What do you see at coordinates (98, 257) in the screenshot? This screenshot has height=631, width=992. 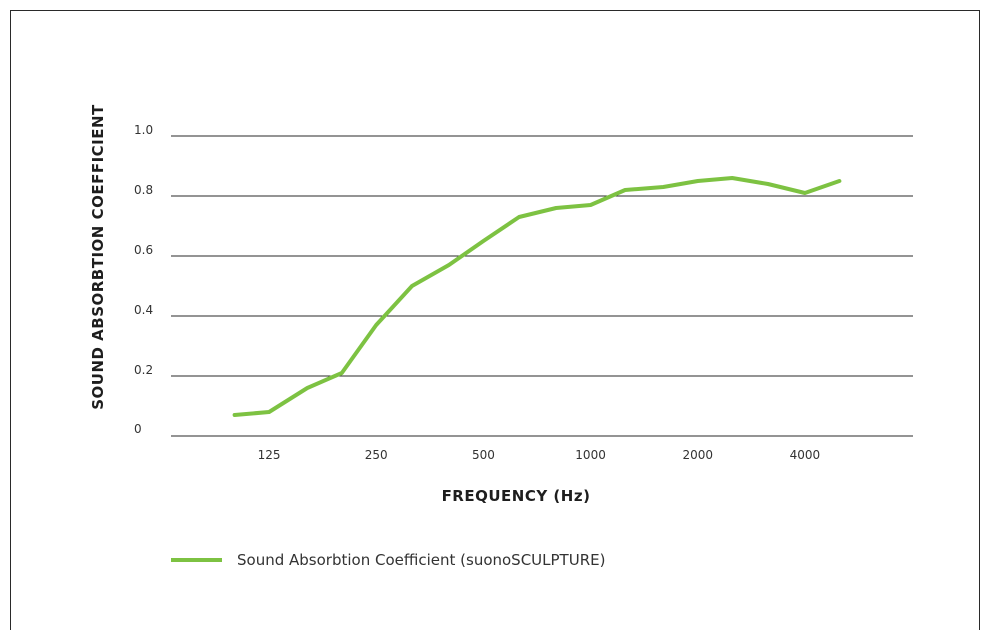 I see `y-axis-title: SOUND ABSORBTION COEFFICIENT` at bounding box center [98, 257].